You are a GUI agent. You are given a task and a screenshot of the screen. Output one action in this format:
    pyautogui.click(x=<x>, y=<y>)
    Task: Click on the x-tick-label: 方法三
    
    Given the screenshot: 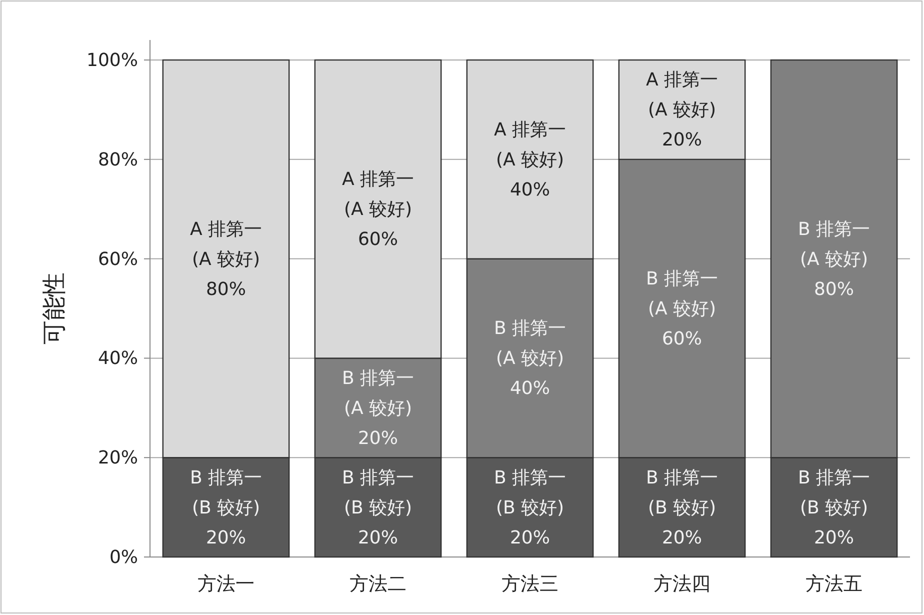 What is the action you would take?
    pyautogui.click(x=530, y=584)
    